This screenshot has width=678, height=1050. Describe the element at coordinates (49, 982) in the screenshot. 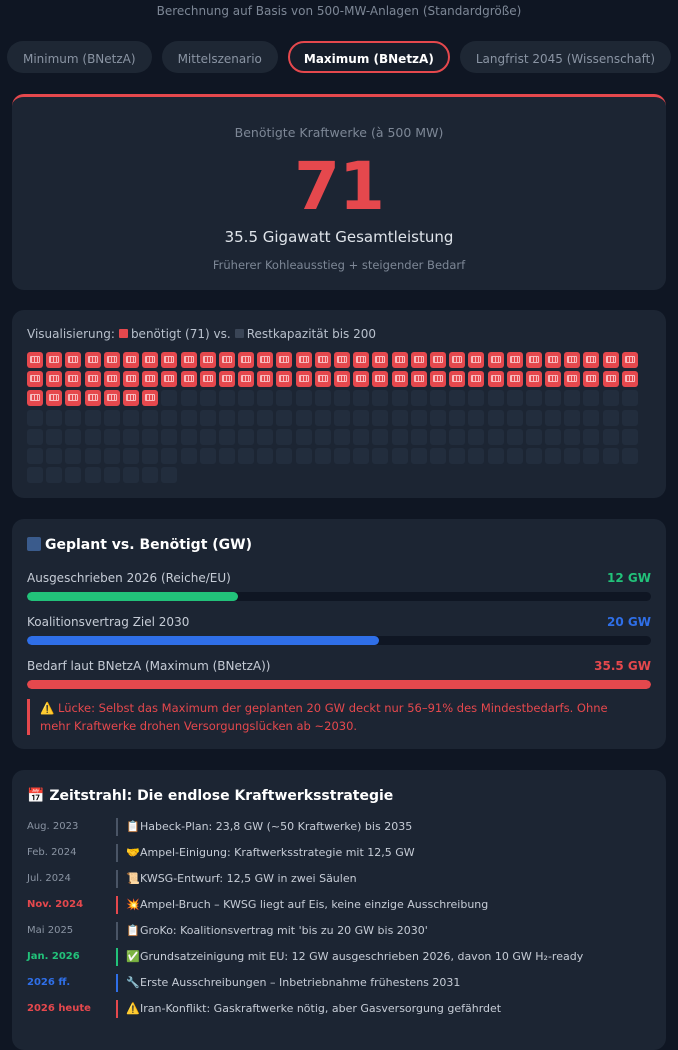

I see `timeline-date: 2026 ff.` at that location.